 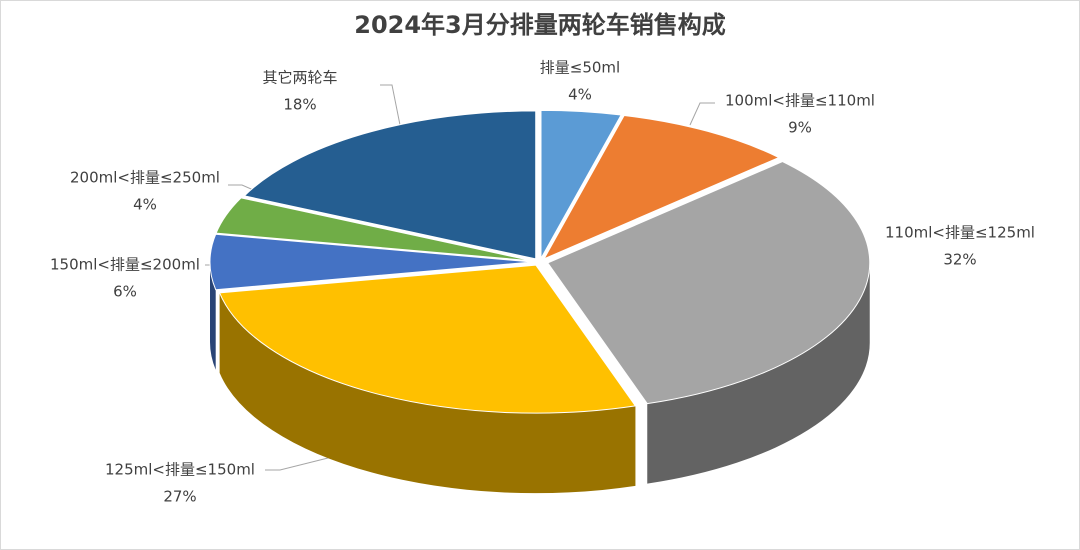 What do you see at coordinates (145, 178) in the screenshot?
I see `data-label-category: 200ml<排量≤250ml` at bounding box center [145, 178].